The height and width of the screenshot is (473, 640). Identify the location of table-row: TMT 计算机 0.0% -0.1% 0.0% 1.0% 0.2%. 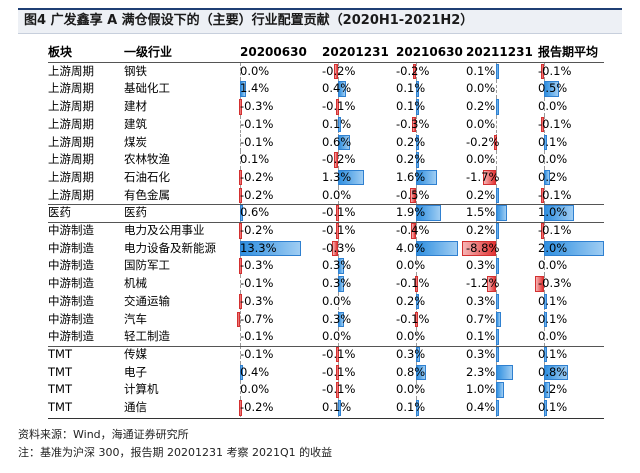
(328, 390).